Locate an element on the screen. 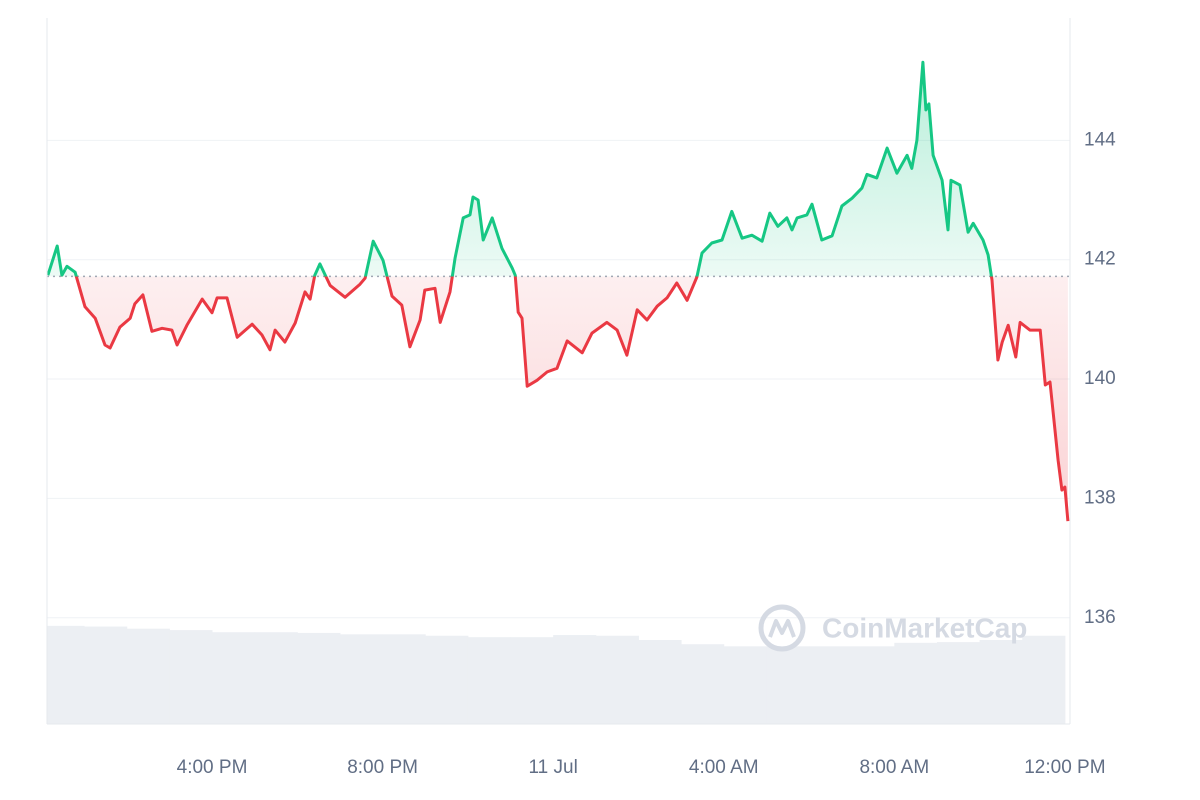 The height and width of the screenshot is (800, 1200). x-tick-label: 8:00 AM is located at coordinates (894, 767).